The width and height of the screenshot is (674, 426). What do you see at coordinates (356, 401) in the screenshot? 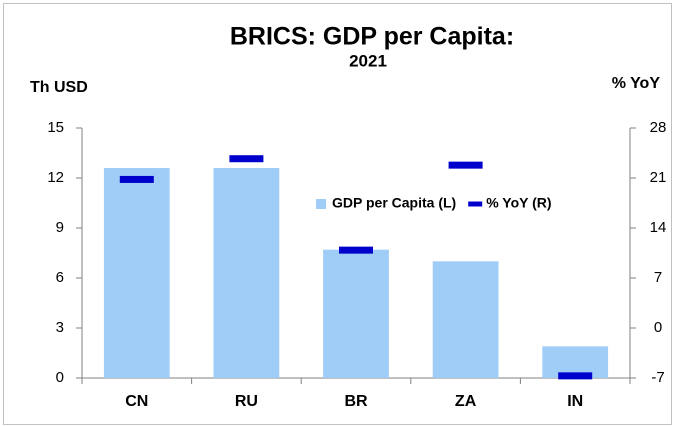
I see `x-tick-label: BR` at bounding box center [356, 401].